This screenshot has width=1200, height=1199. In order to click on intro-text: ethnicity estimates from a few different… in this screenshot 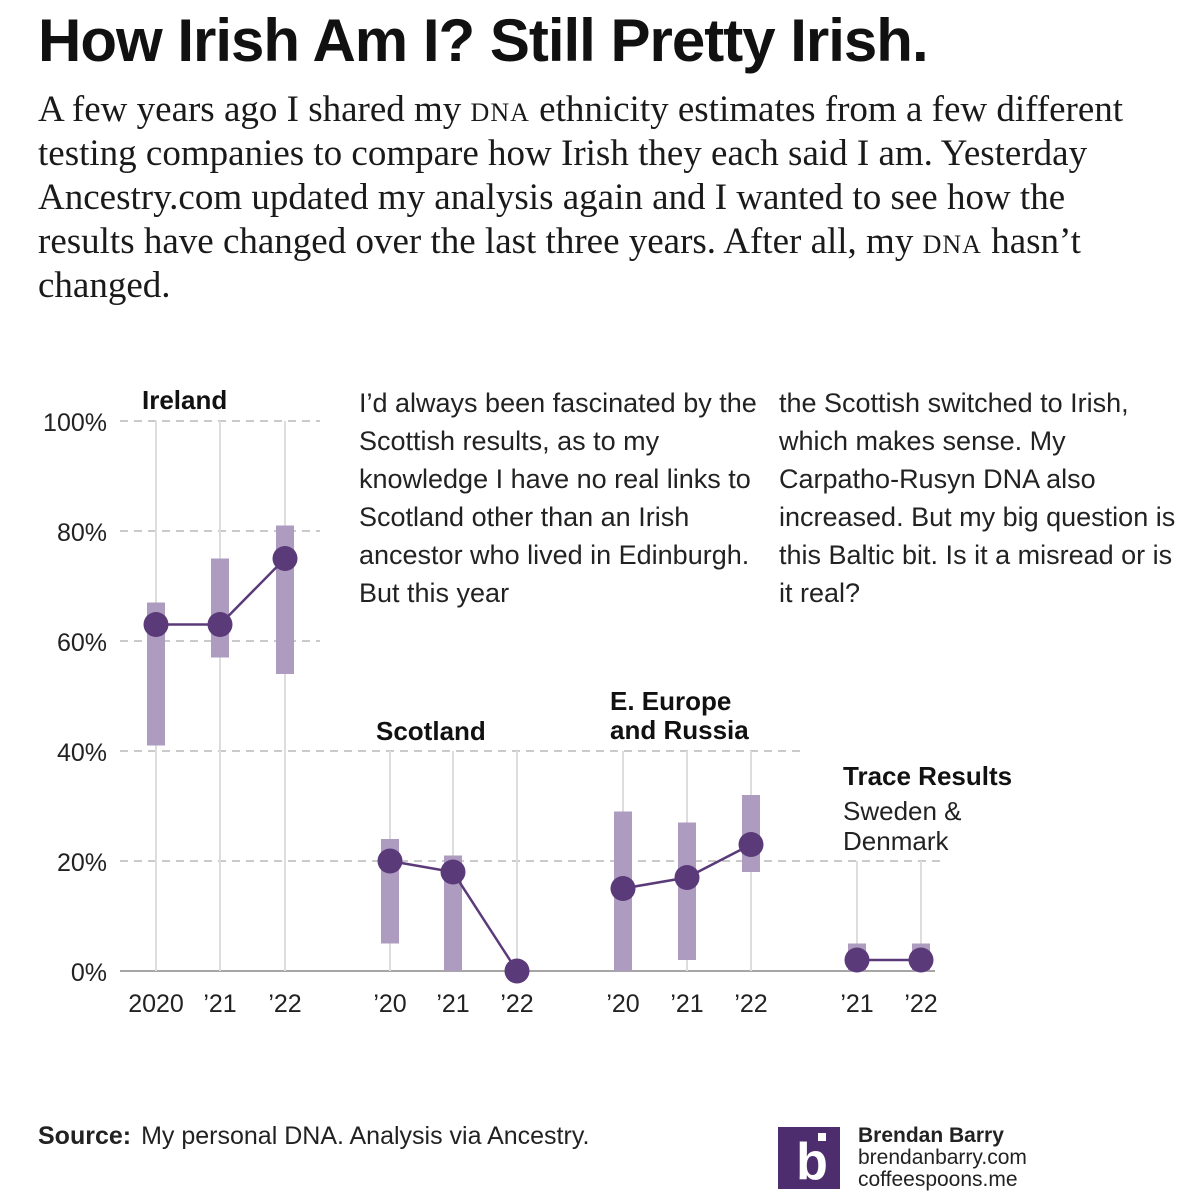, I will do `click(581, 175)`.